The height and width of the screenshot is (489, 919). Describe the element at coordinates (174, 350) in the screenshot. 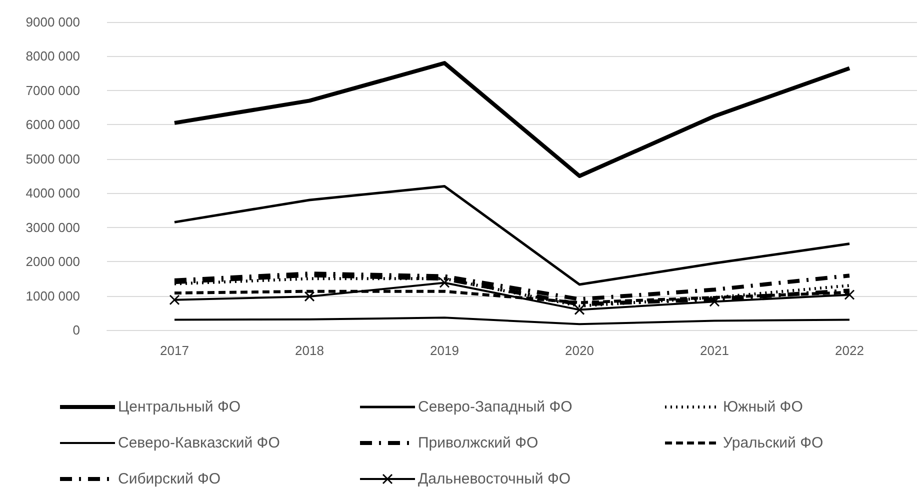

I see `x-tick-label: 2017` at that location.